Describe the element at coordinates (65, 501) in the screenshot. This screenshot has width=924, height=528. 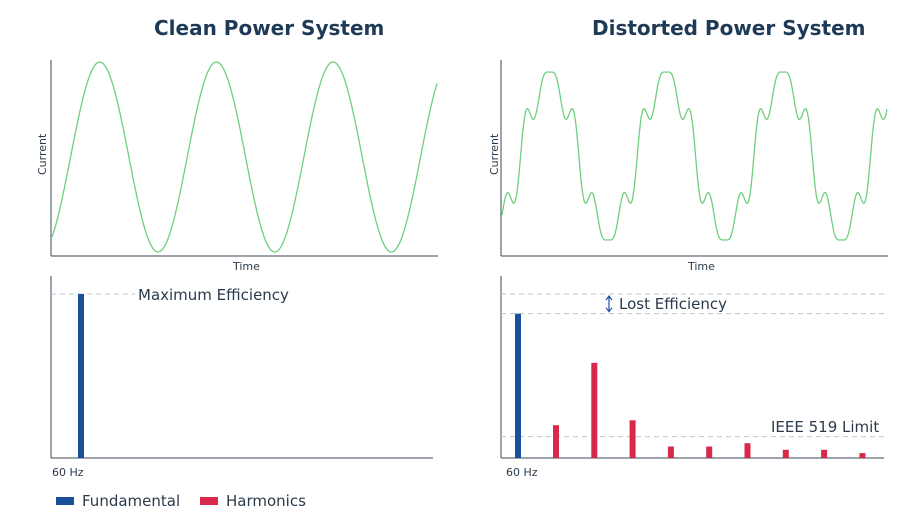
I see `fundamental-swatch` at that location.